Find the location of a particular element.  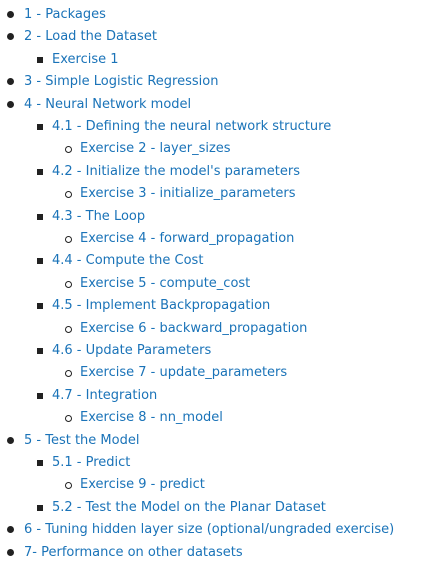

toc-link: Exercise 4 - forward_propagation is located at coordinates (187, 238).